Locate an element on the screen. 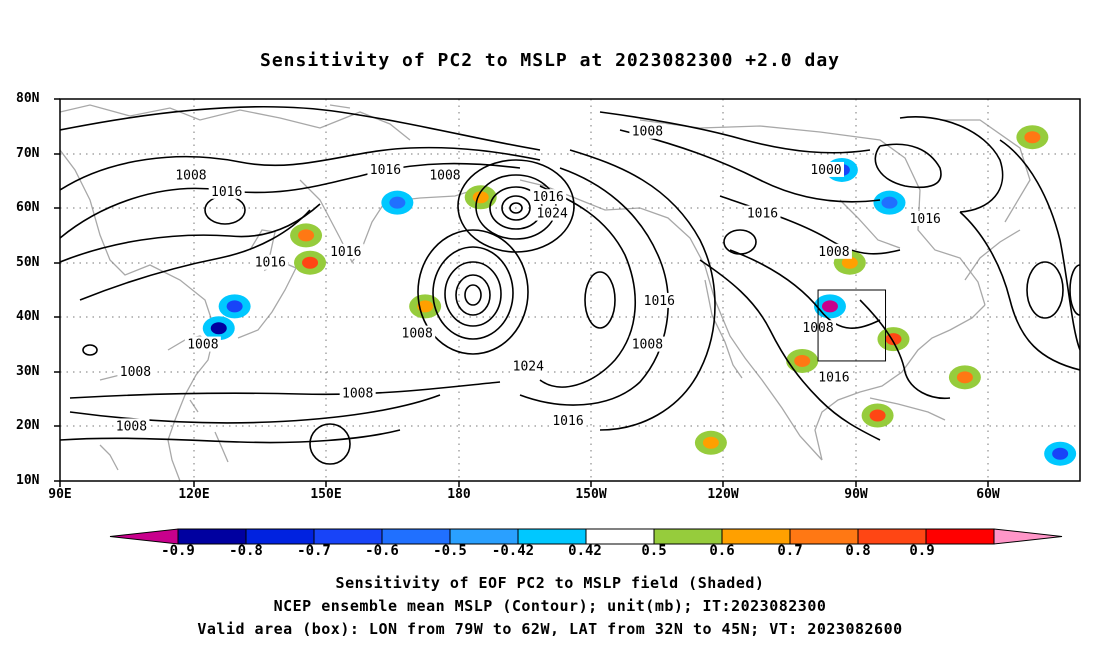 This screenshot has width=1100, height=650. lat-label-50n: 50N is located at coordinates (28, 262).